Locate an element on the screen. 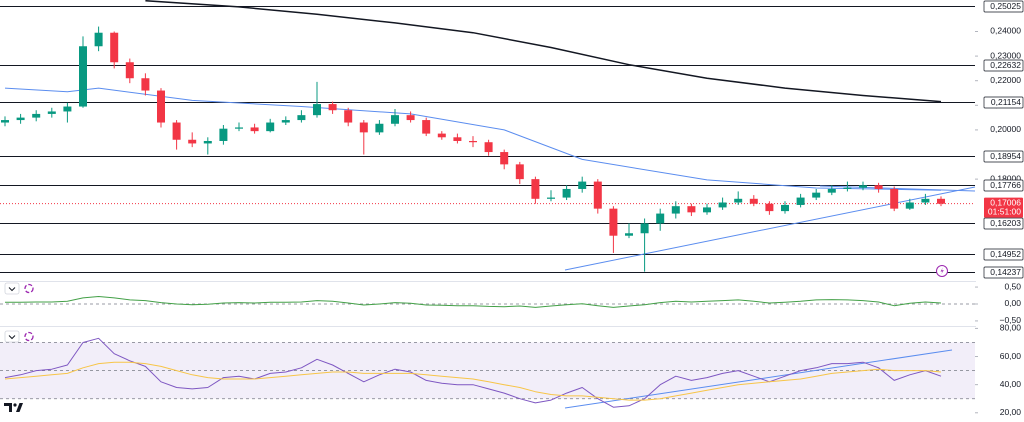  level-label: 0,16203 is located at coordinates (1005, 223).